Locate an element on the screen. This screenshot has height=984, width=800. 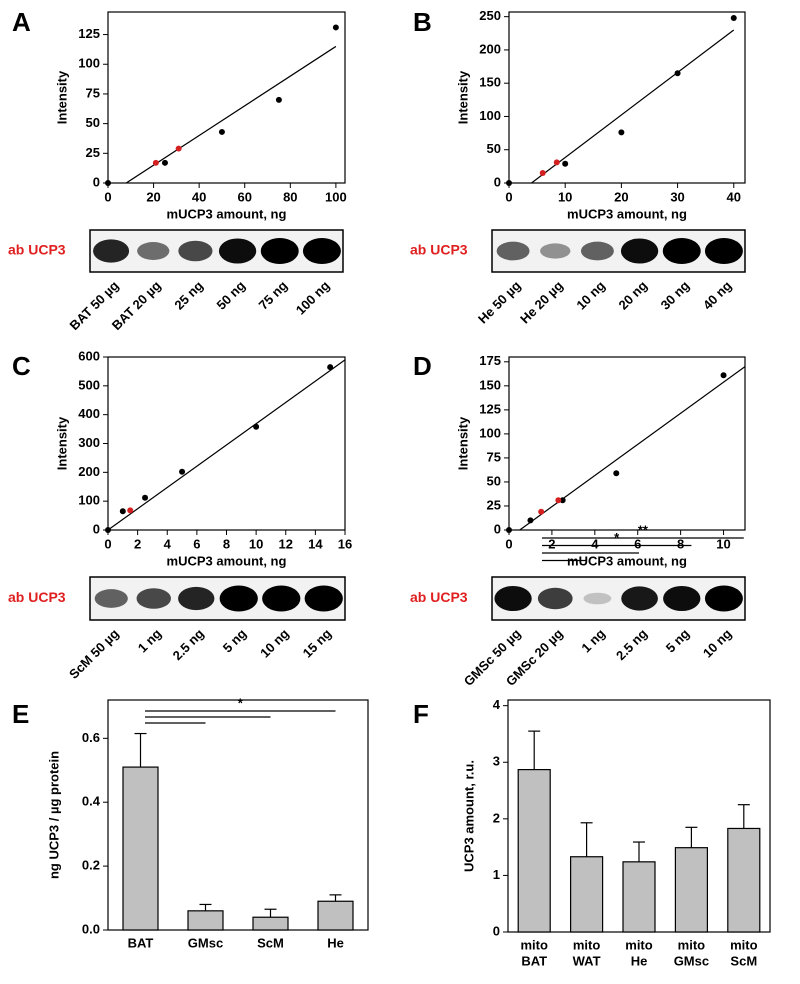
x-tick-label: 60 is located at coordinates (244, 196).